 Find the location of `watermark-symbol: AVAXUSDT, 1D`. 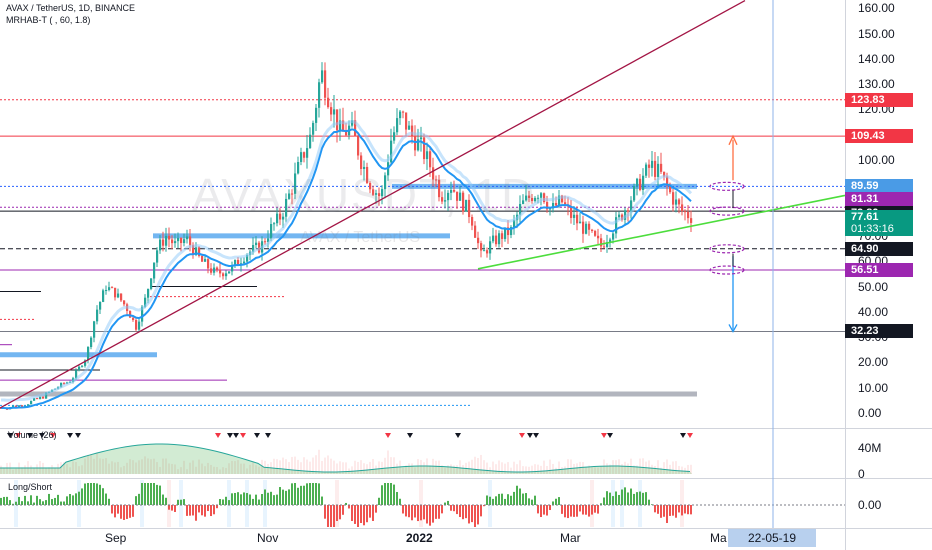

watermark-symbol: AVAXUSDT, 1D is located at coordinates (364, 195).